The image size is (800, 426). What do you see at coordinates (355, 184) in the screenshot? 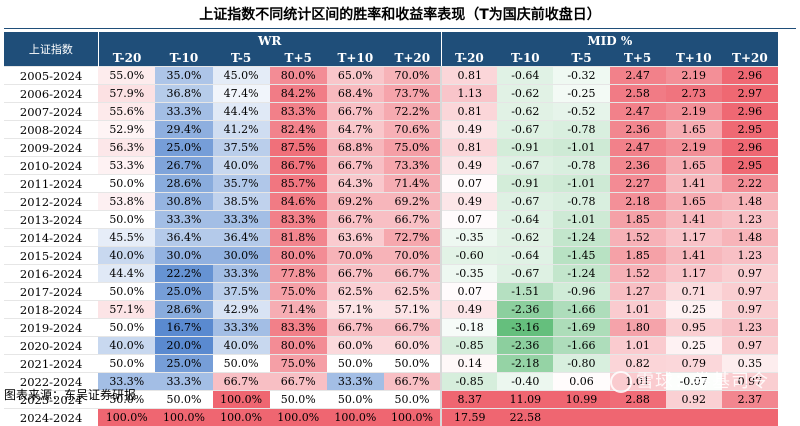
I see `table-cell: 64.3%` at bounding box center [355, 184].